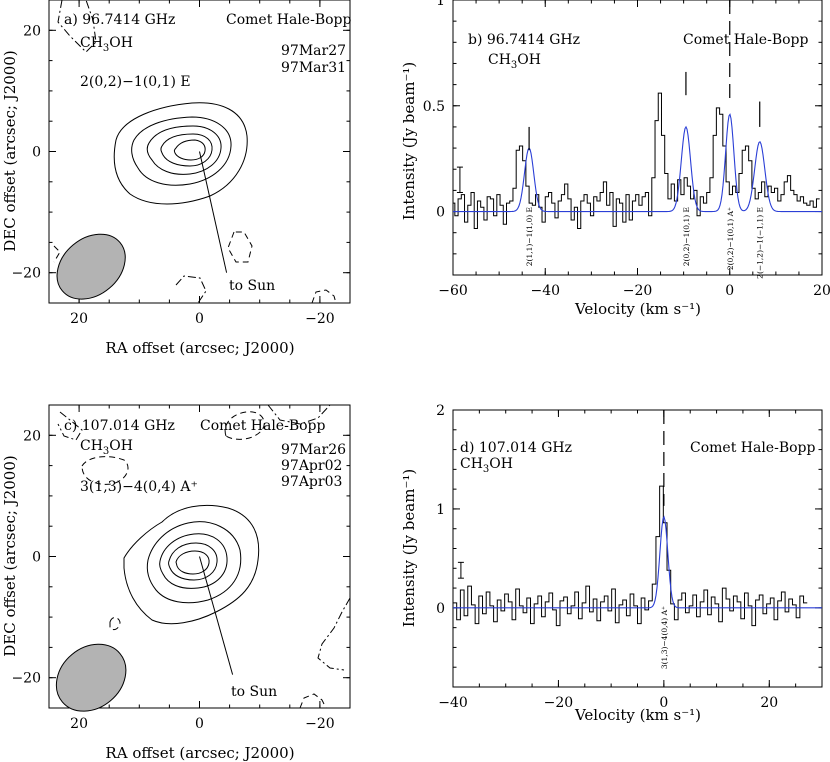 The image size is (830, 762). Describe the element at coordinates (524, 40) in the screenshot. I see `panel-b-title: b) 96.7414 GHz` at that location.